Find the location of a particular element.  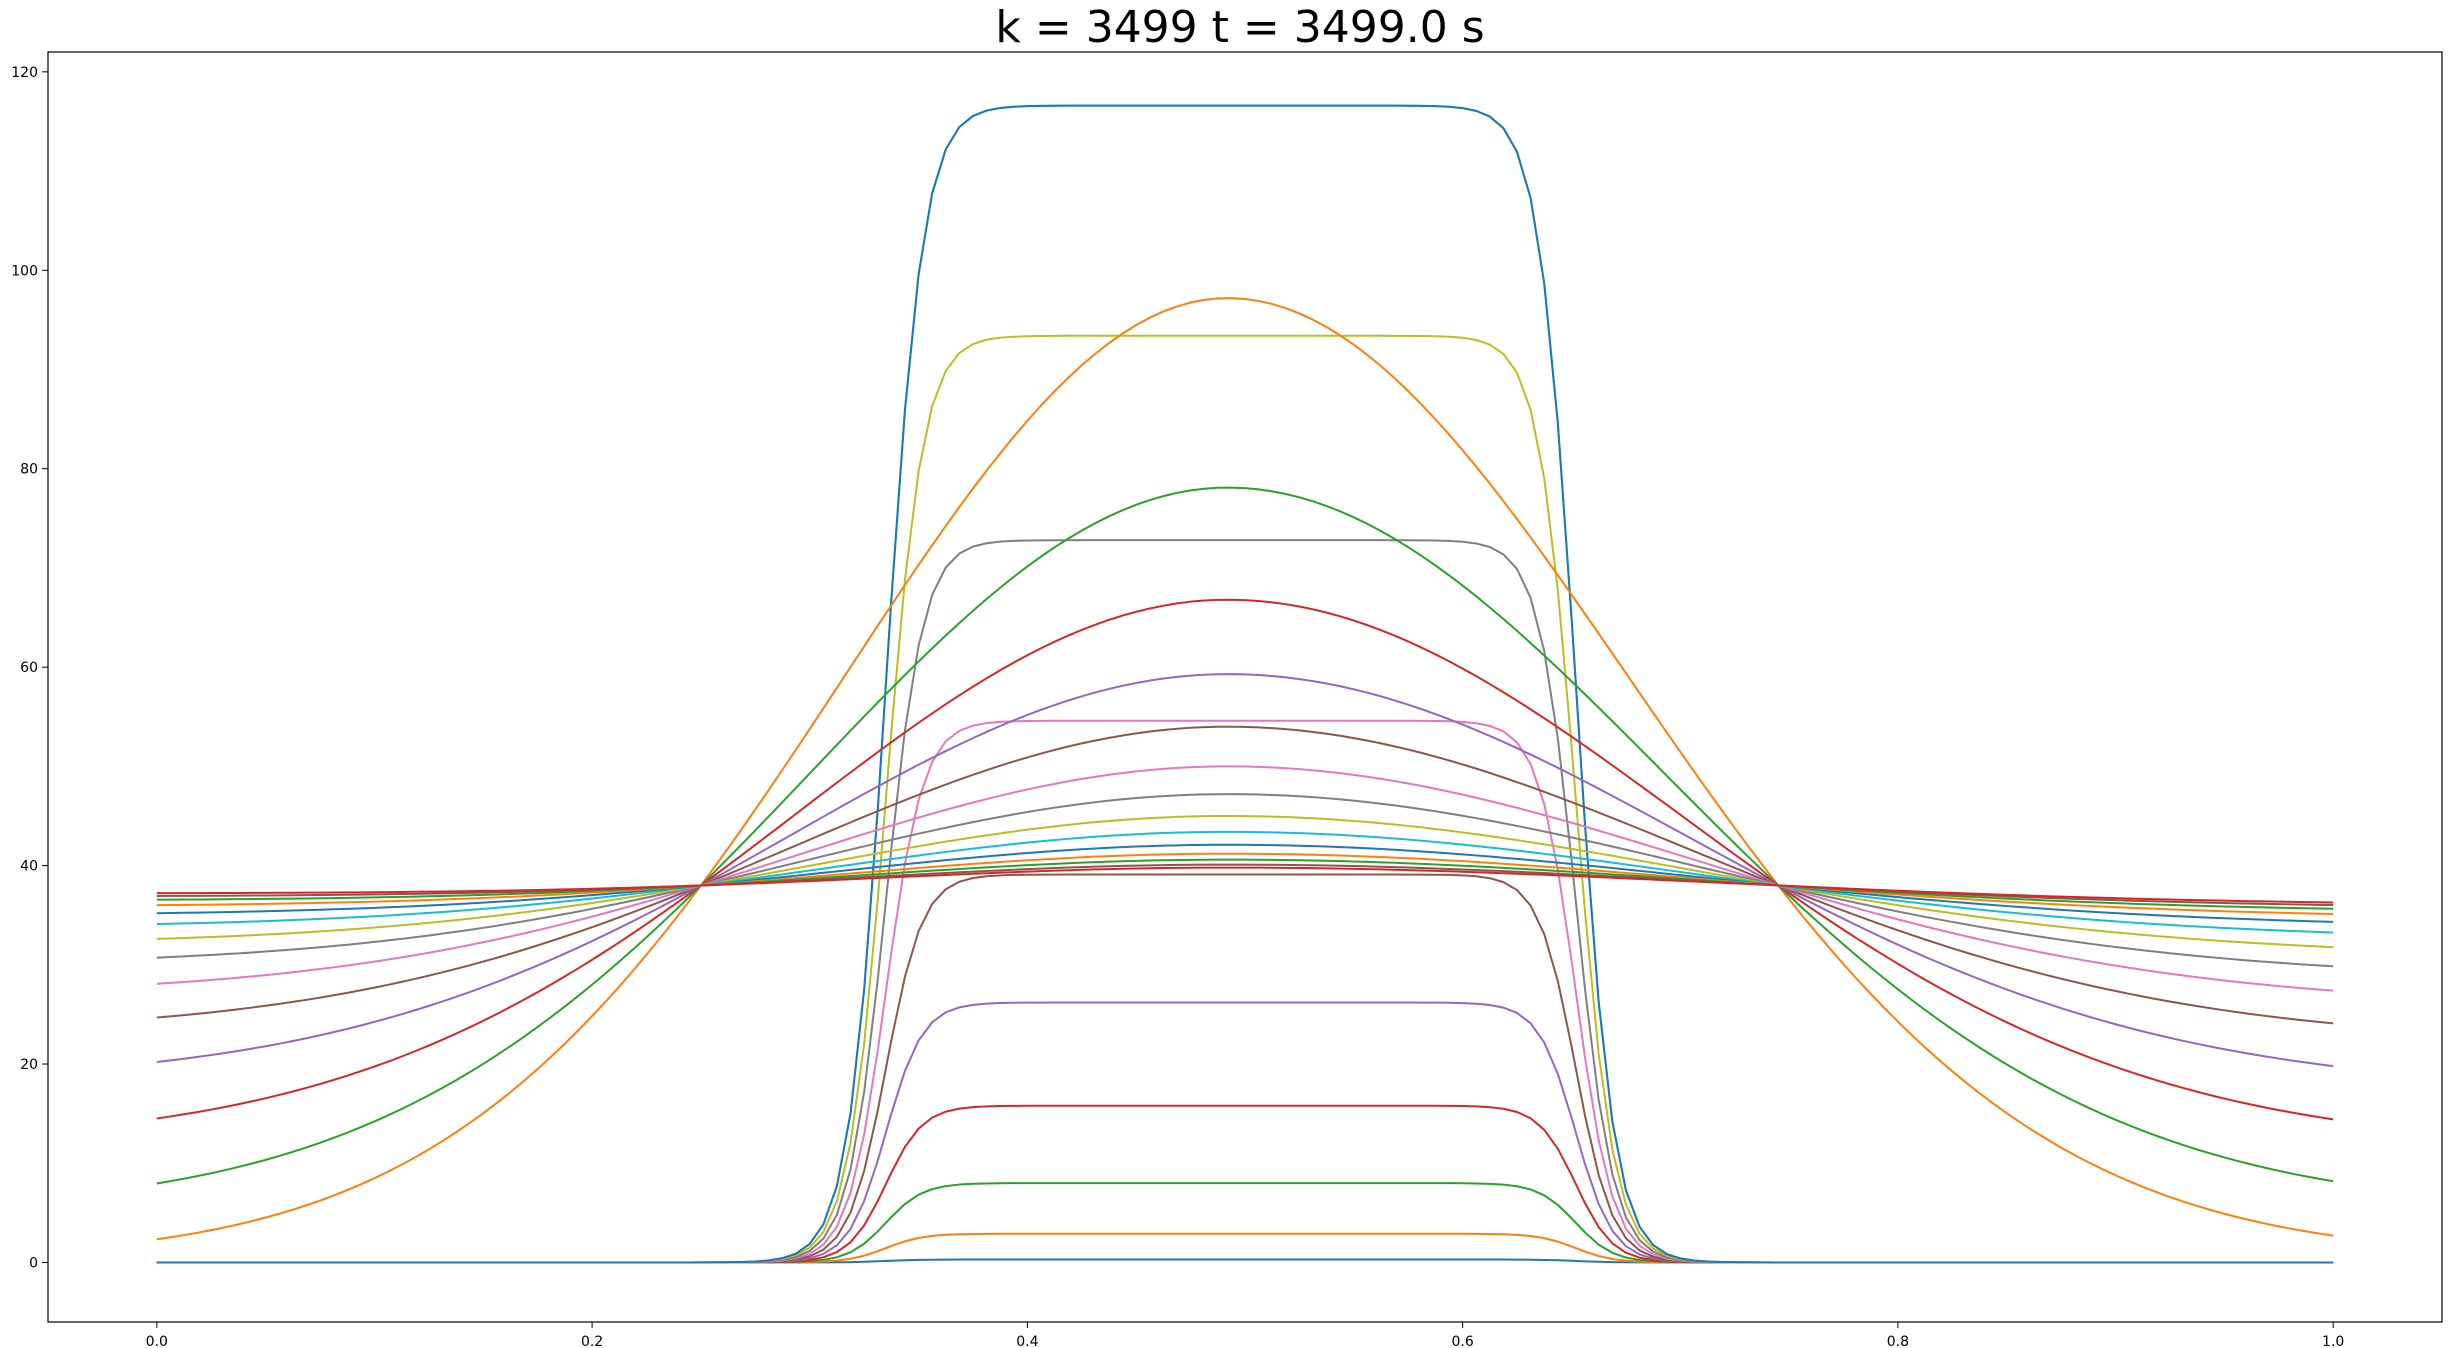

x-tick-label: 0.2 is located at coordinates (592, 1341).